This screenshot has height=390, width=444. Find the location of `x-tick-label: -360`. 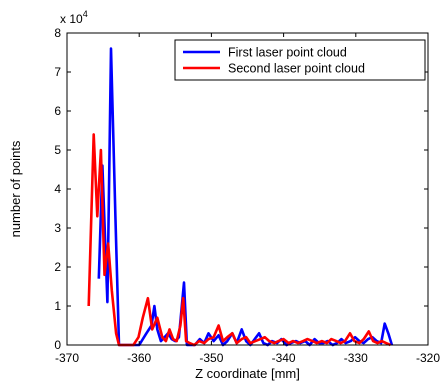

x-tick-label: -360 is located at coordinates (139, 358).